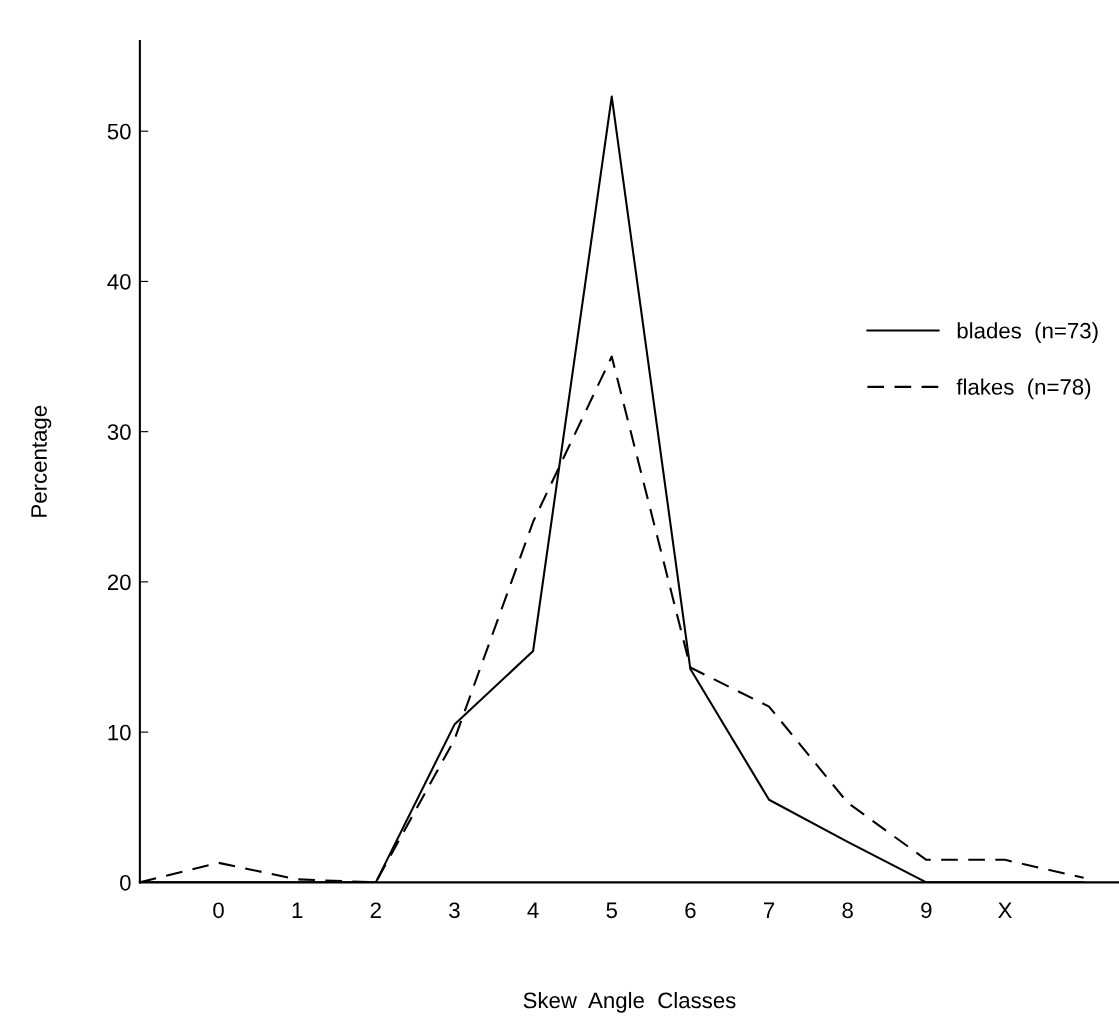 This screenshot has width=1119, height=1026. Describe the element at coordinates (119, 432) in the screenshot. I see `y-tick-label: 30` at that location.